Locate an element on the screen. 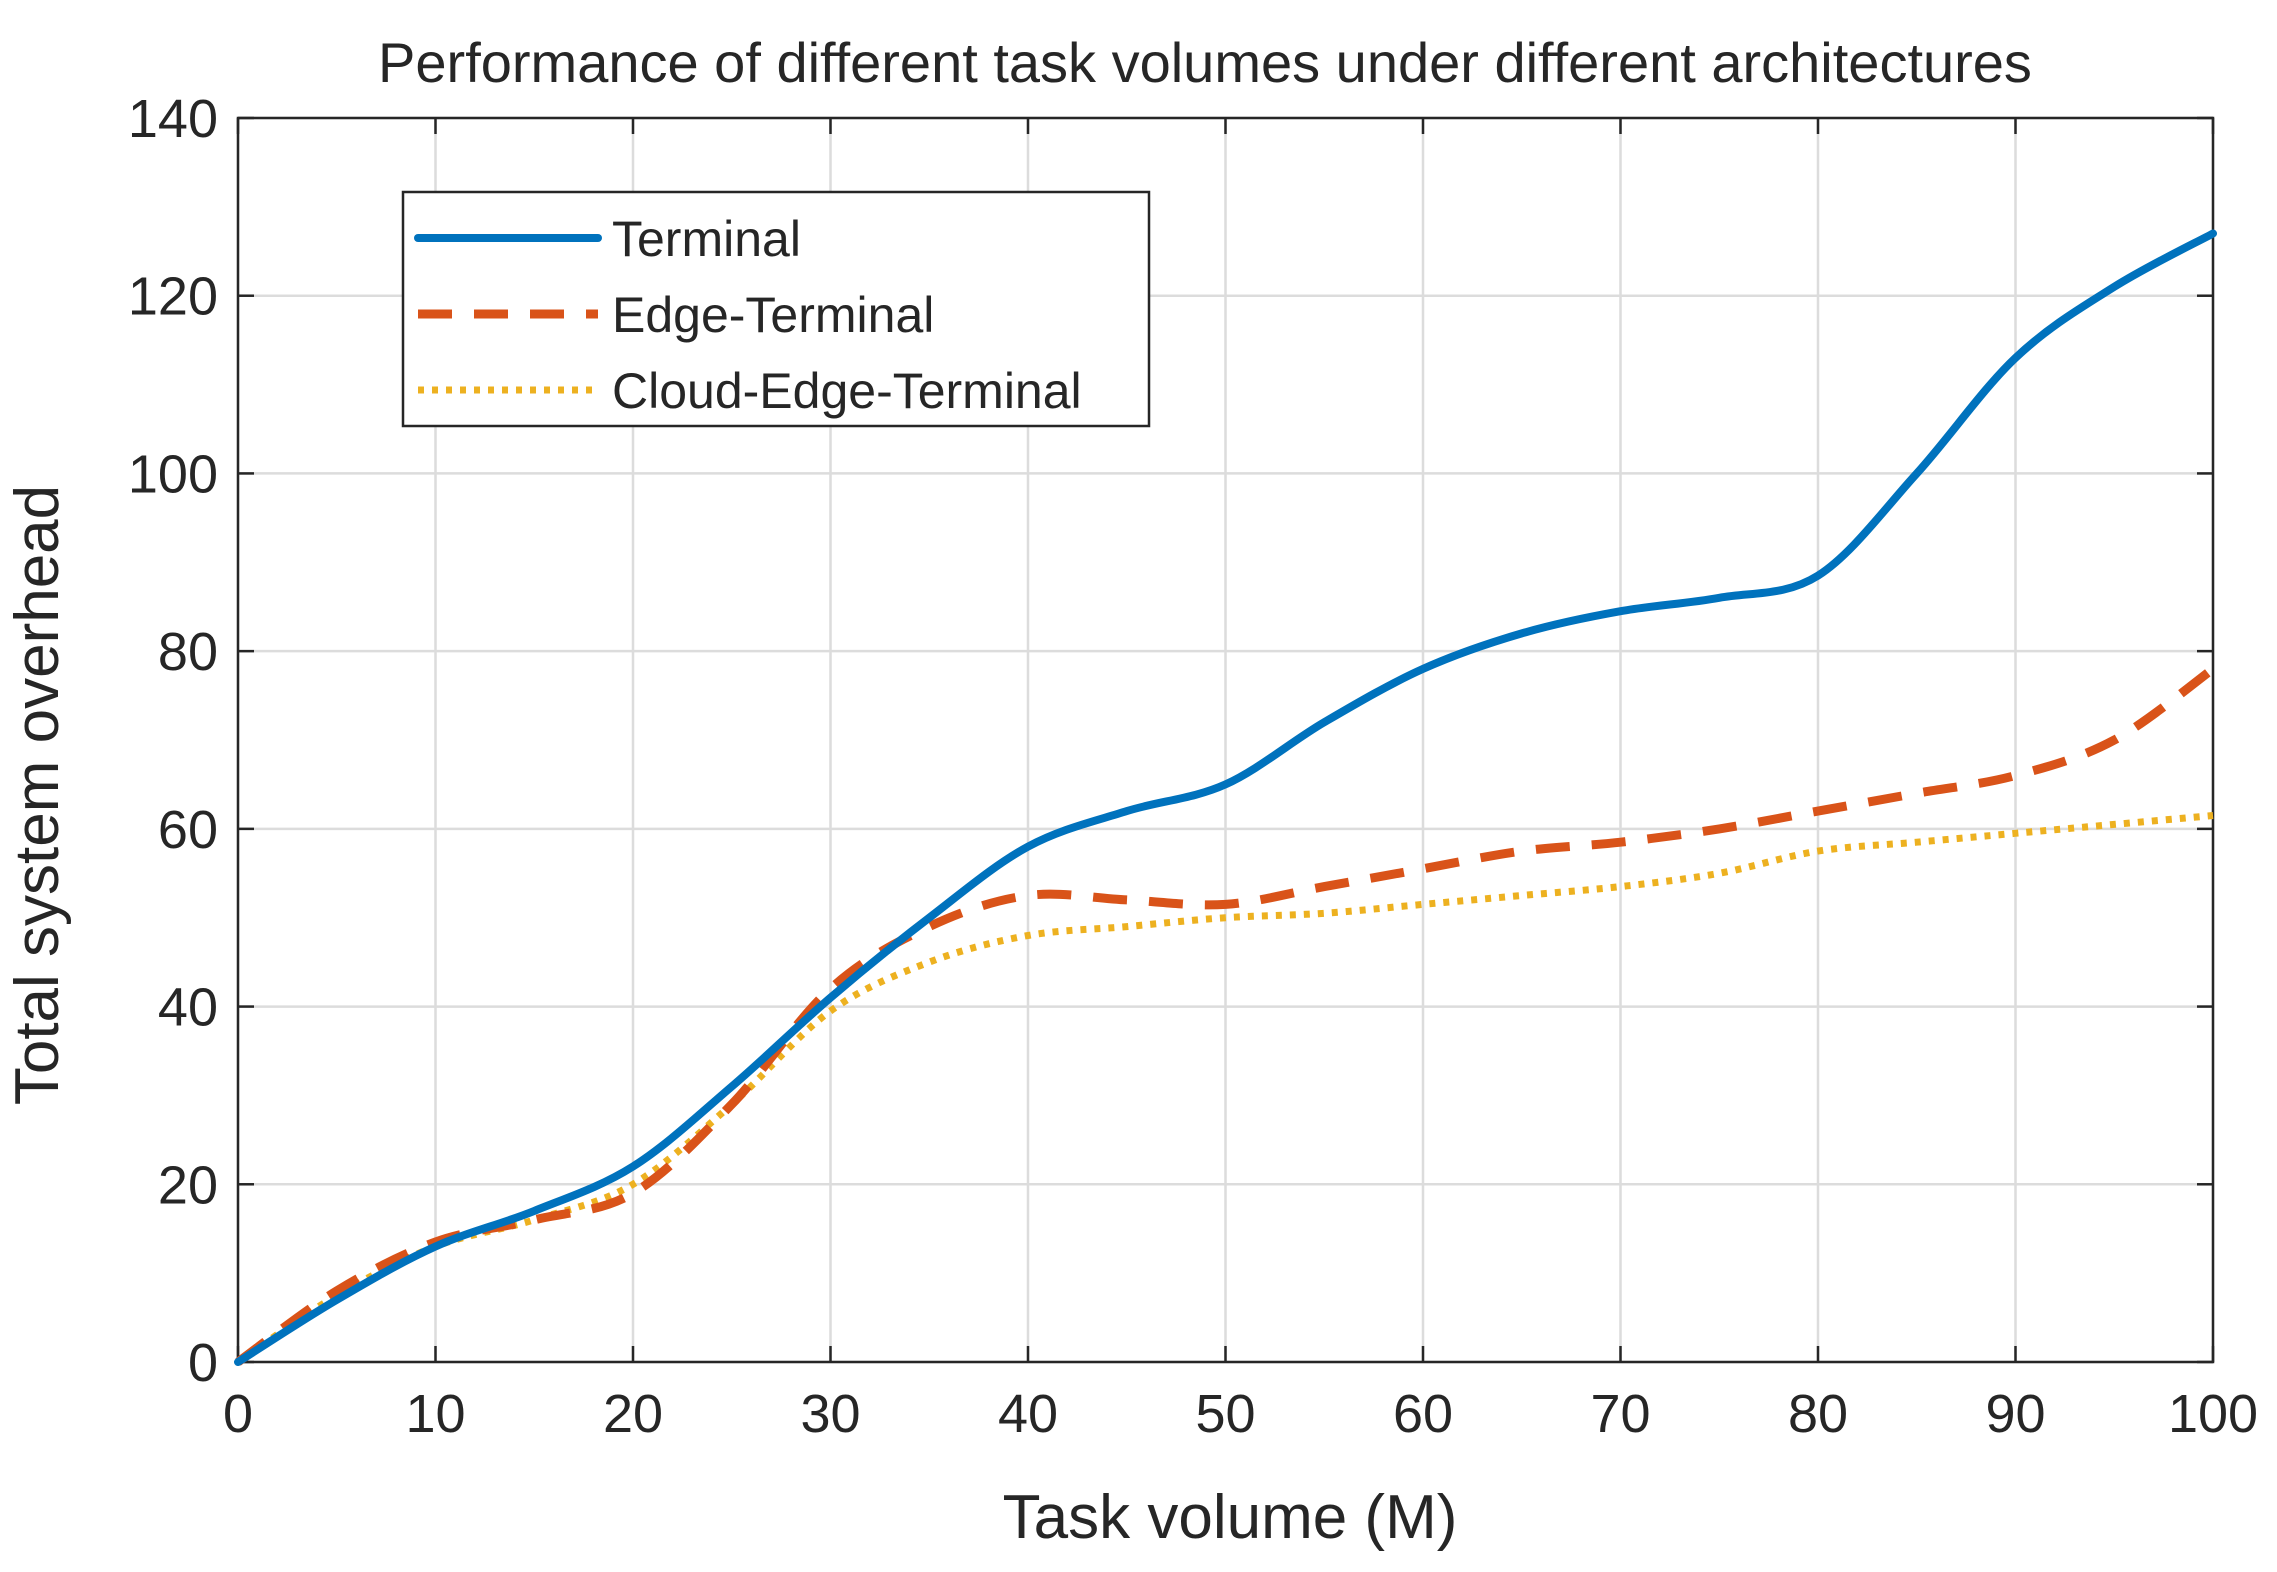 The width and height of the screenshot is (2277, 1572). legend-label: Edge-Terminal is located at coordinates (773, 315).